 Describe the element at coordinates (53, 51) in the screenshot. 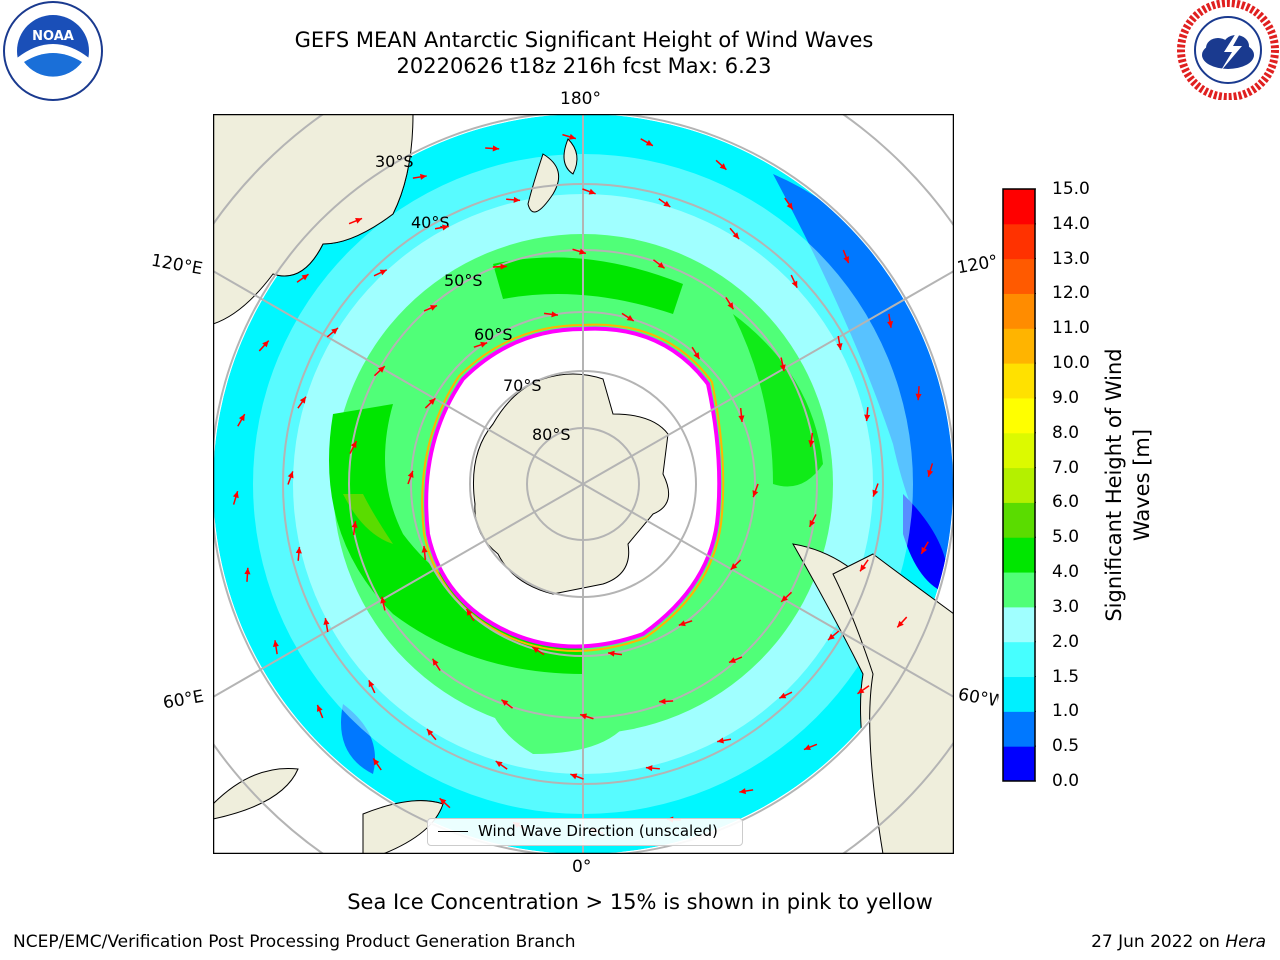

I see `noaa-logo: NOAA` at that location.